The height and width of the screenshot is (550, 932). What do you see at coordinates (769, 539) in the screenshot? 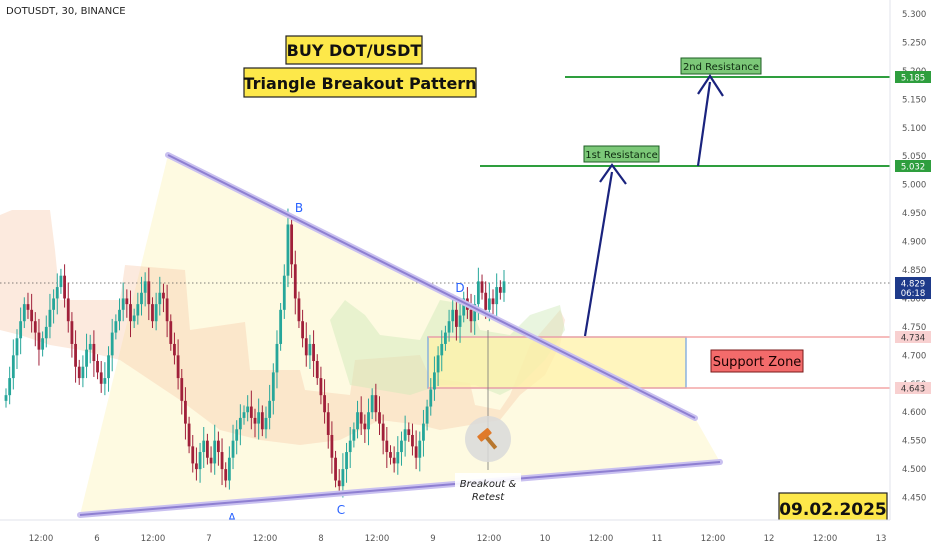
I see `x-tick-label: 12` at bounding box center [769, 539].